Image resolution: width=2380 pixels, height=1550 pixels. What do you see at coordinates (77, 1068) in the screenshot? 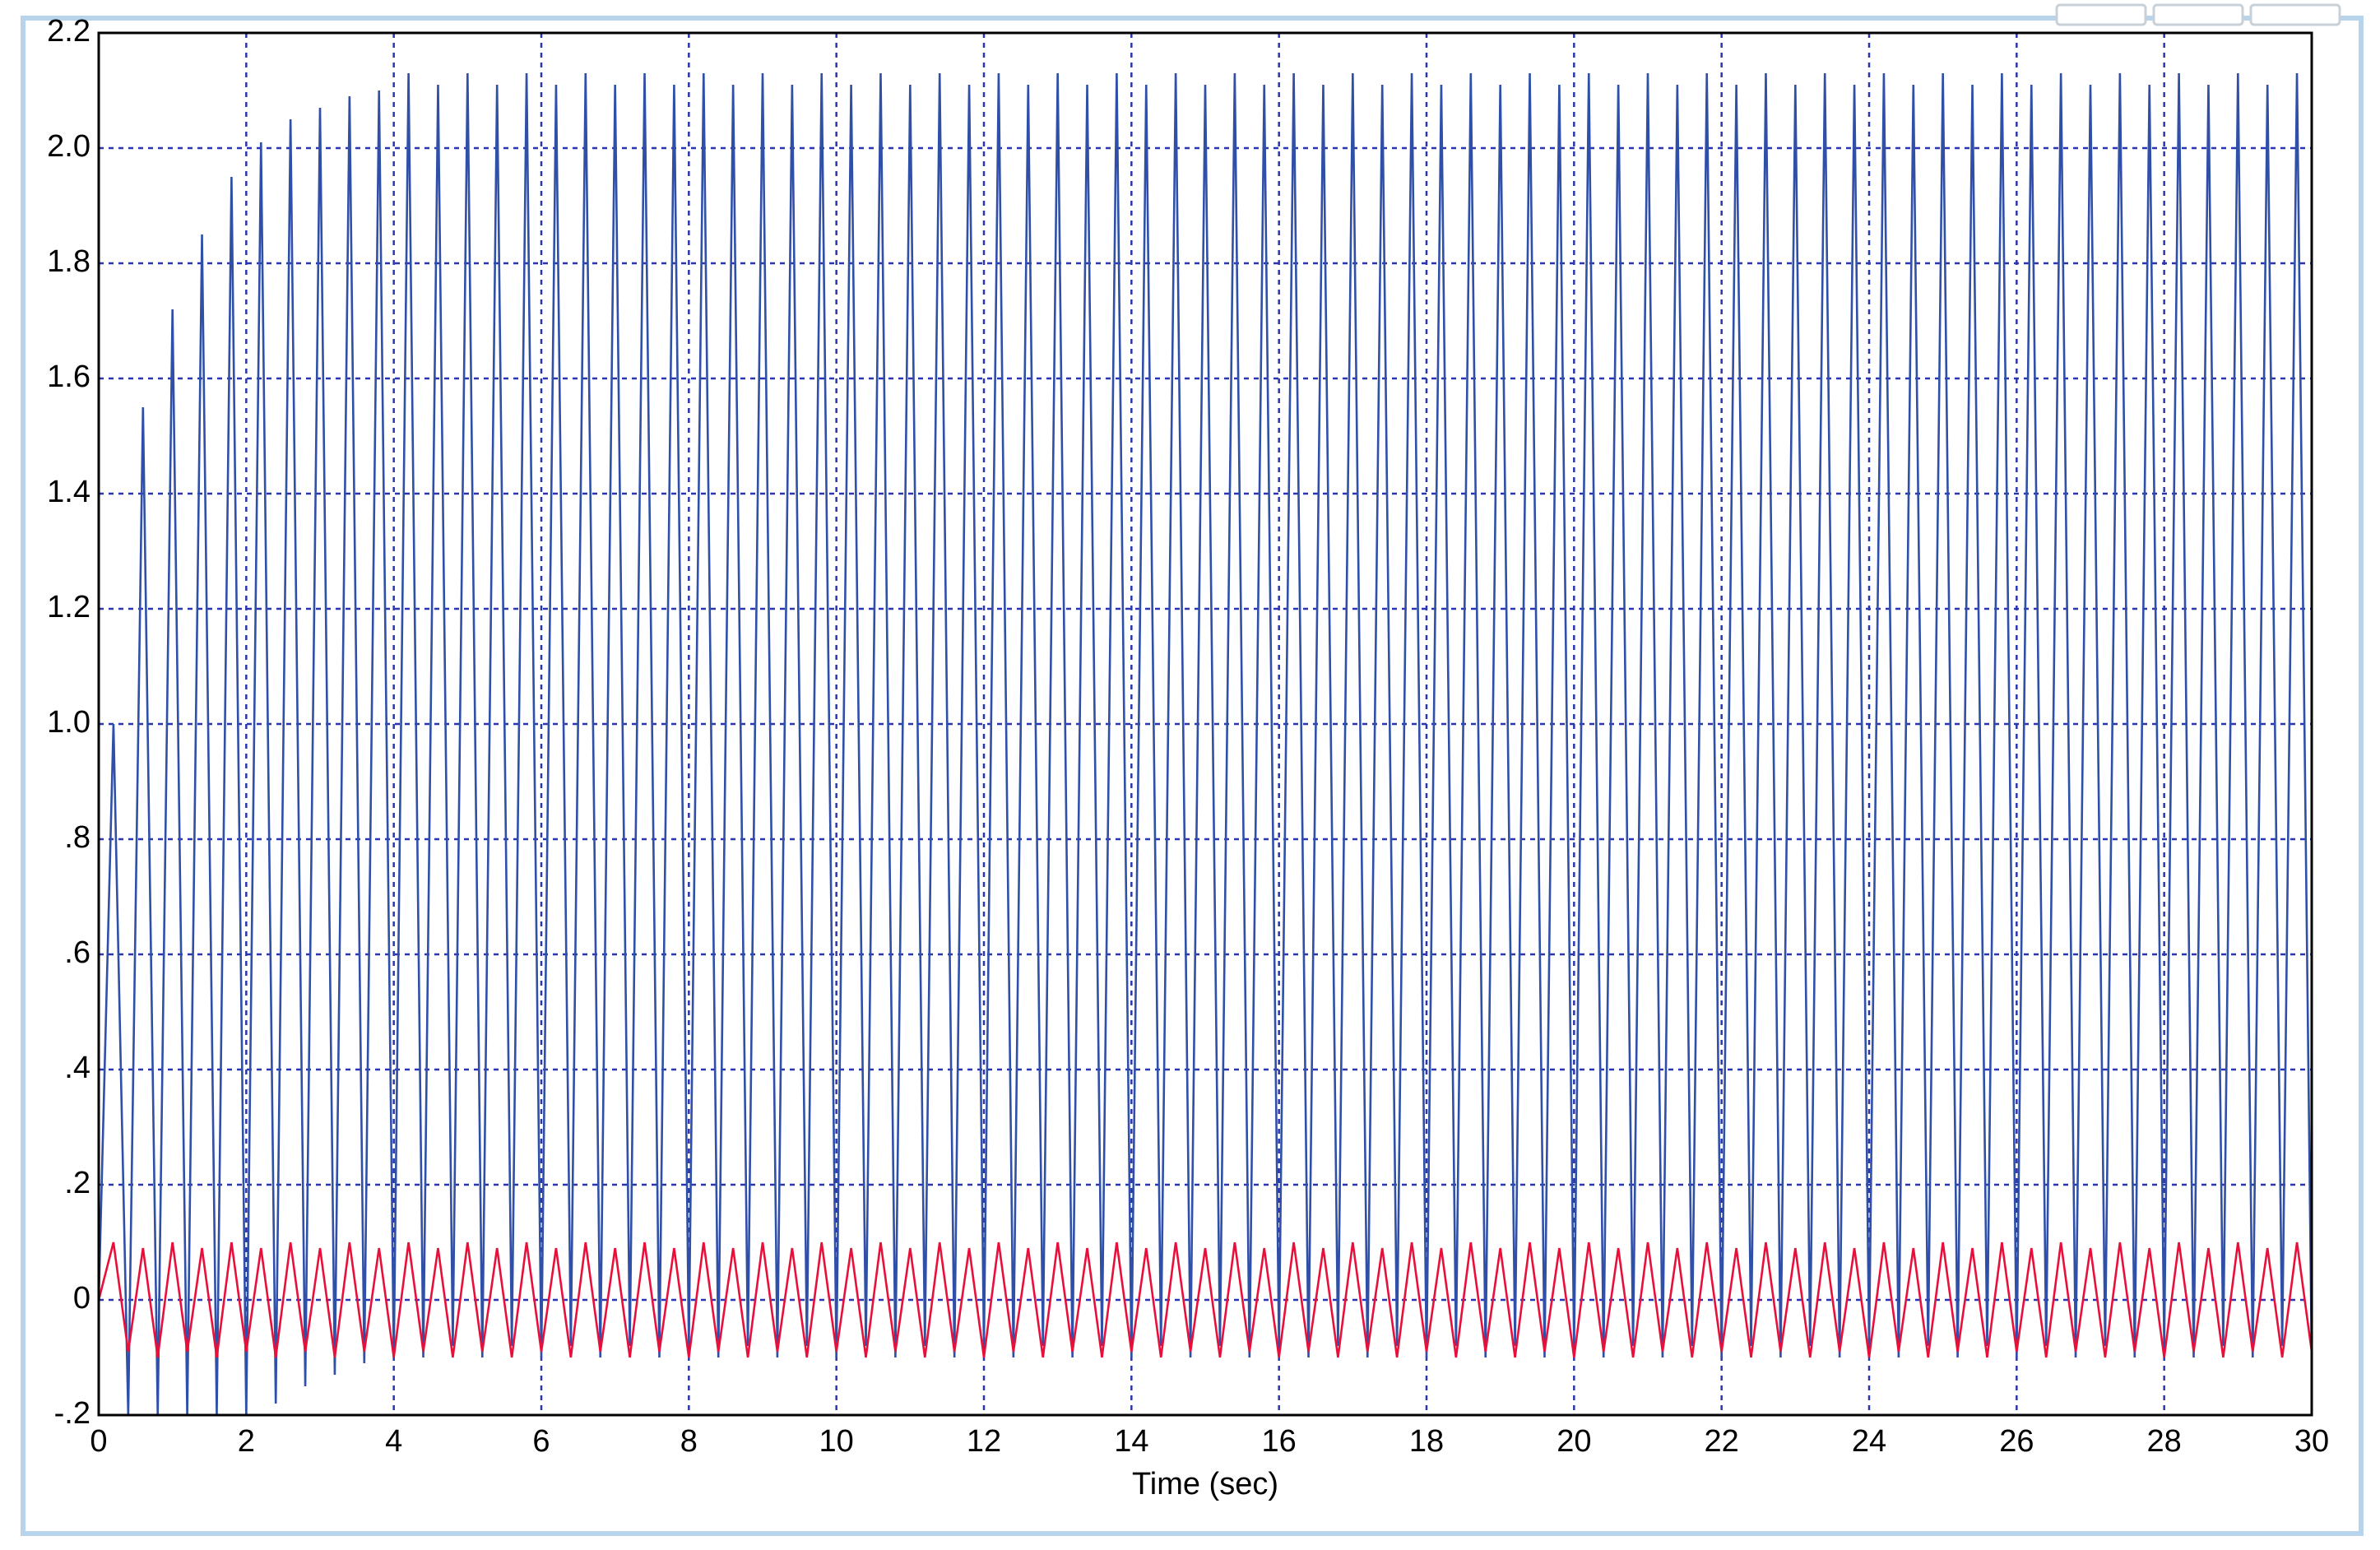
I see `y-tick-label: .4` at bounding box center [77, 1068].